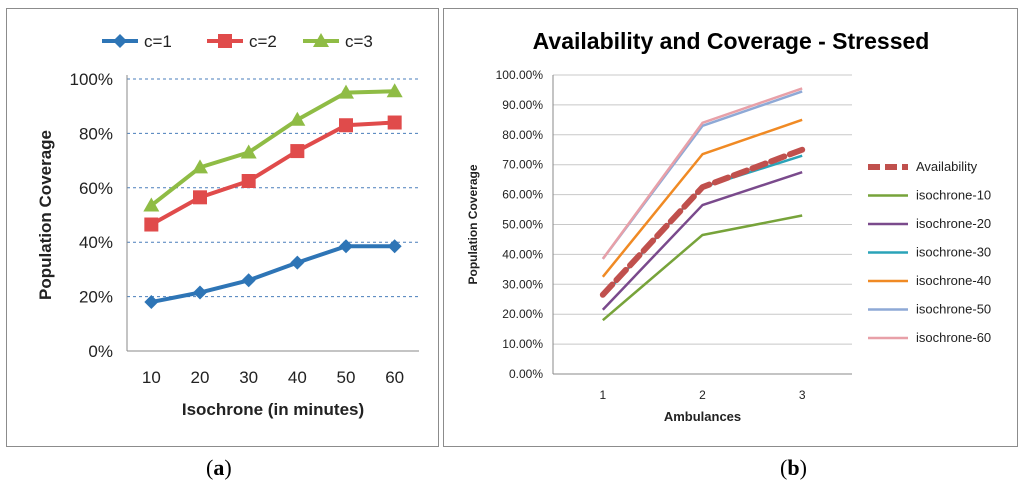  What do you see at coordinates (731, 41) in the screenshot?
I see `chart-title: Availability and Coverage - Stressed` at bounding box center [731, 41].